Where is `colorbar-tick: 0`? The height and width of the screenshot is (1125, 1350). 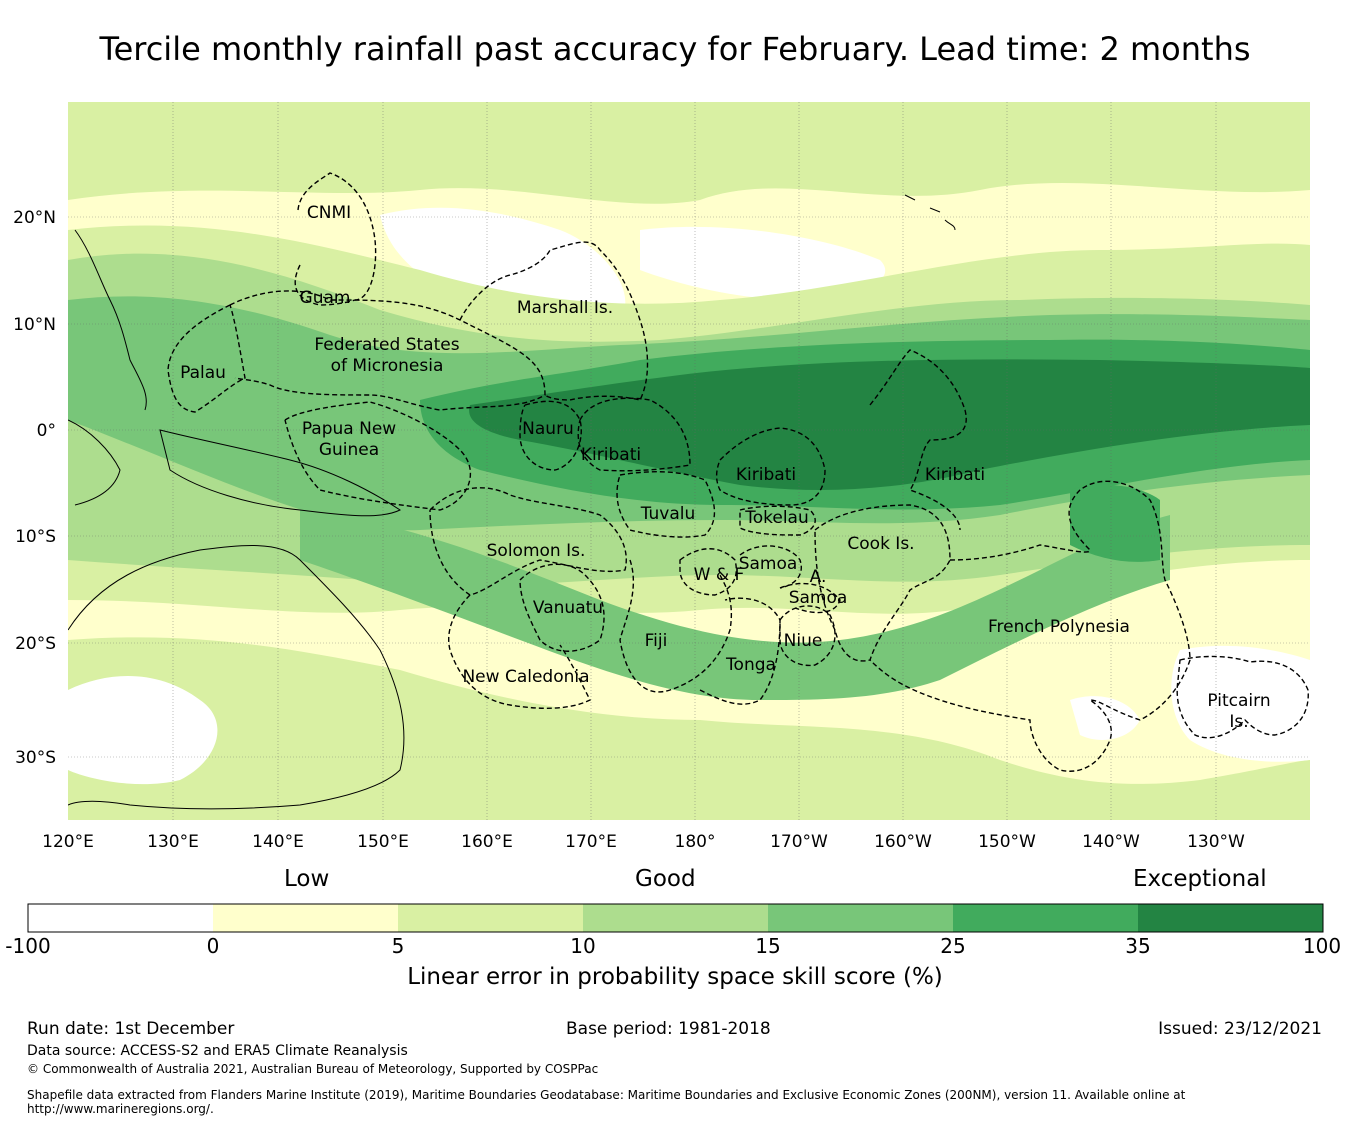
colorbar-tick: 0 is located at coordinates (213, 946).